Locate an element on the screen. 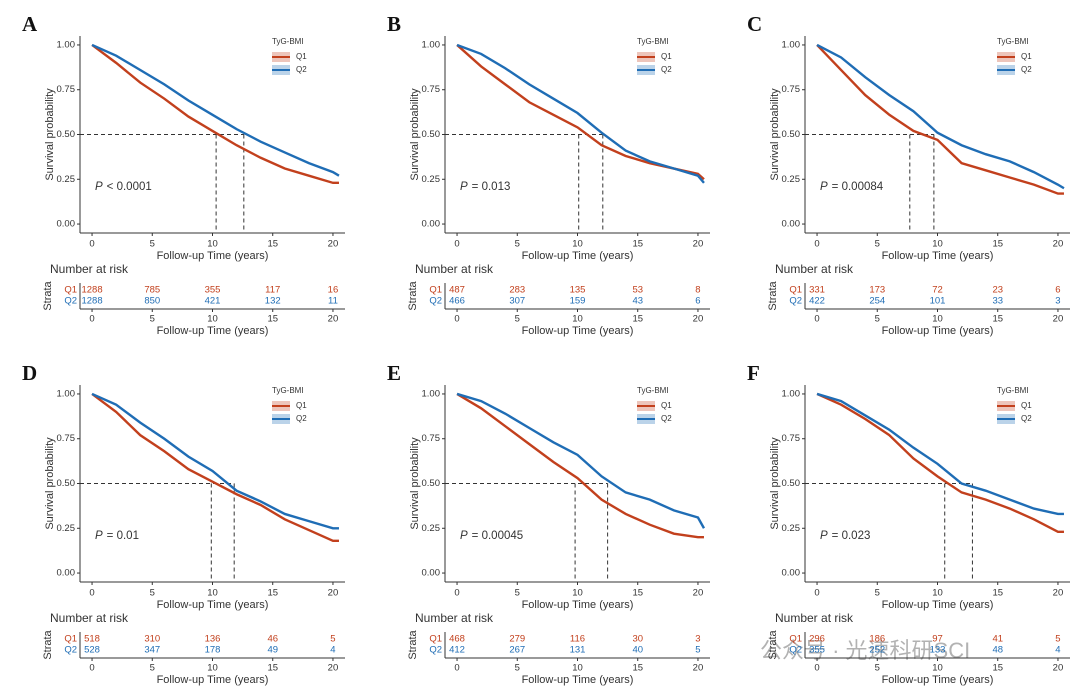 Image resolution: width=1080 pixels, height=691 pixels. risk-count: 49 is located at coordinates (272, 650).